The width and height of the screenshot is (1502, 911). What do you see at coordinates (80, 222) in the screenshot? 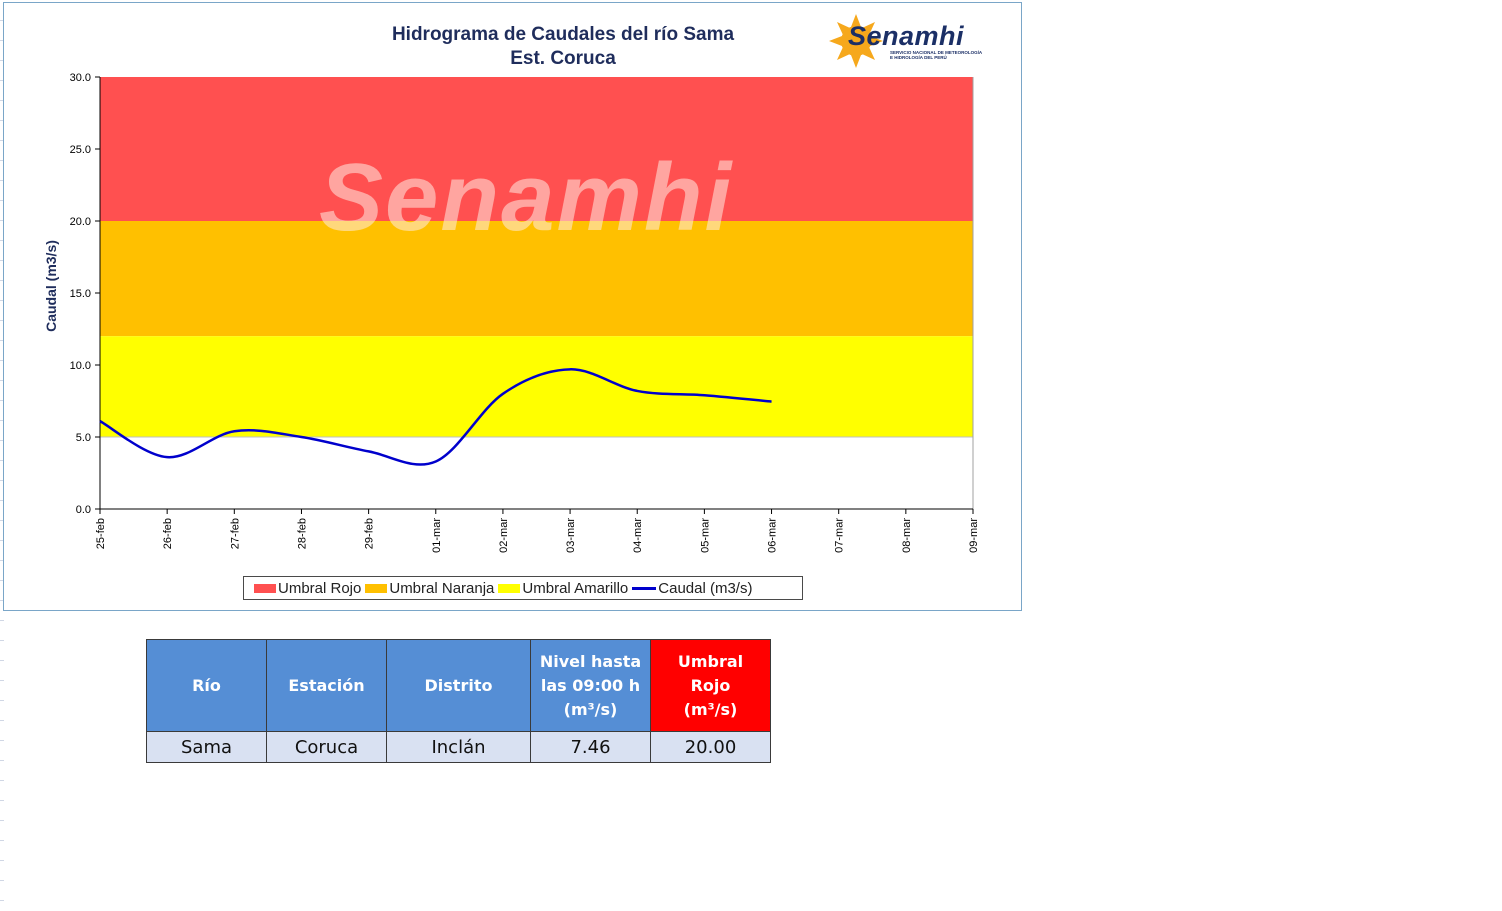
I see `y-tick-label: 20.0` at bounding box center [80, 222].